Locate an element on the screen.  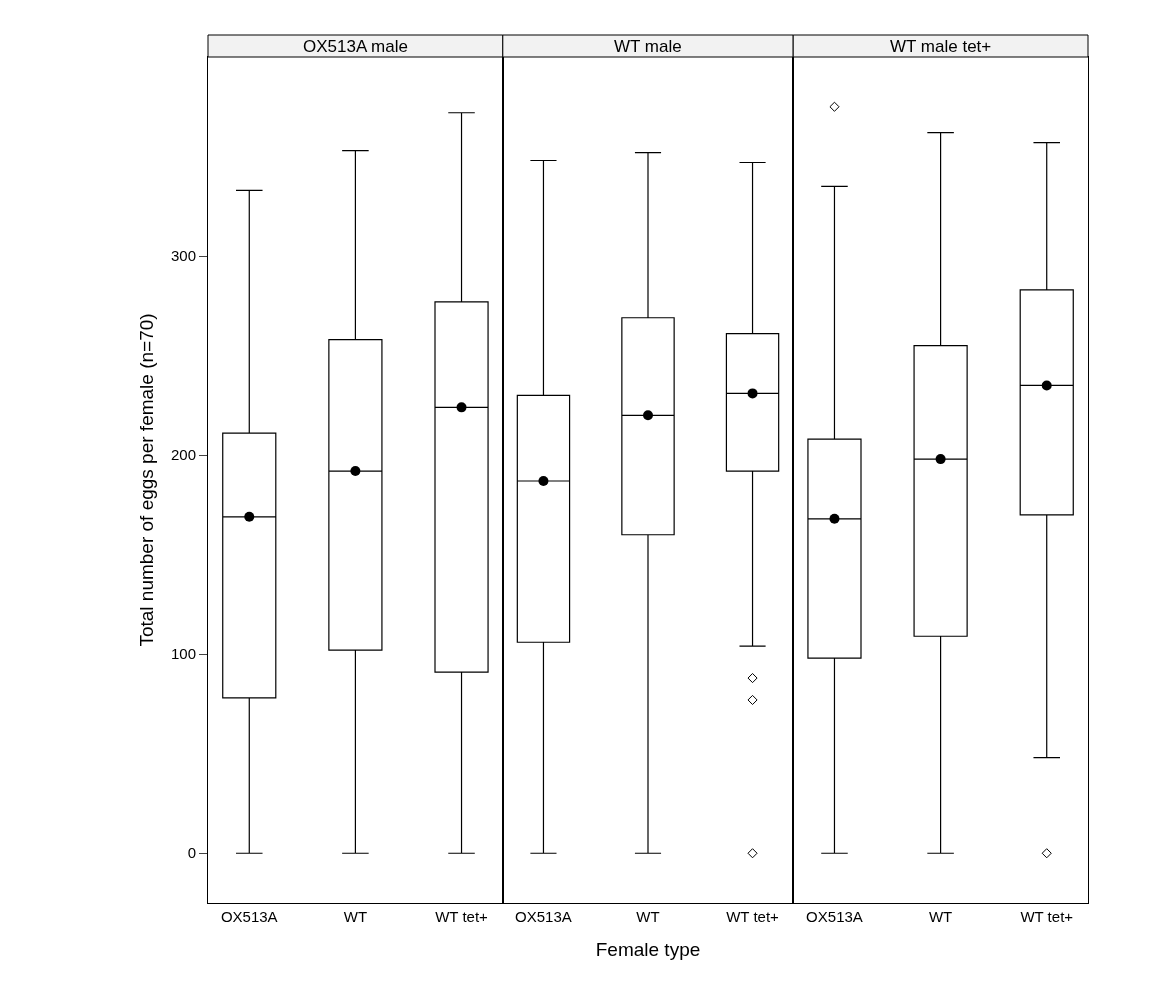
chart-title: WT male tet+ is located at coordinates (941, 46).